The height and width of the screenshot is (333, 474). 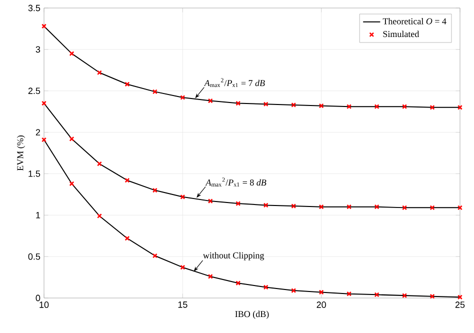 I want to click on x-tick-label: 25, so click(x=460, y=305).